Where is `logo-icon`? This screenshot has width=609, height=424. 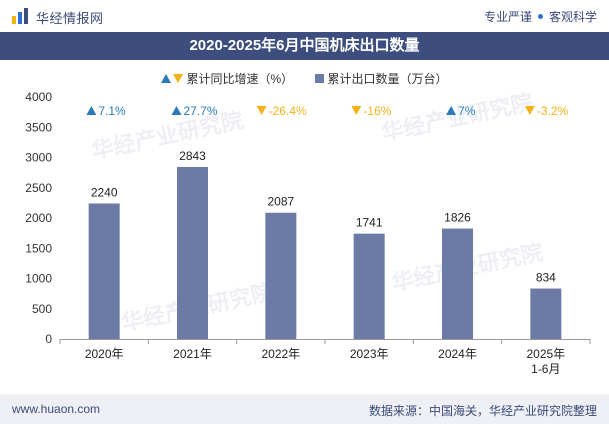 logo-icon is located at coordinates (20, 16).